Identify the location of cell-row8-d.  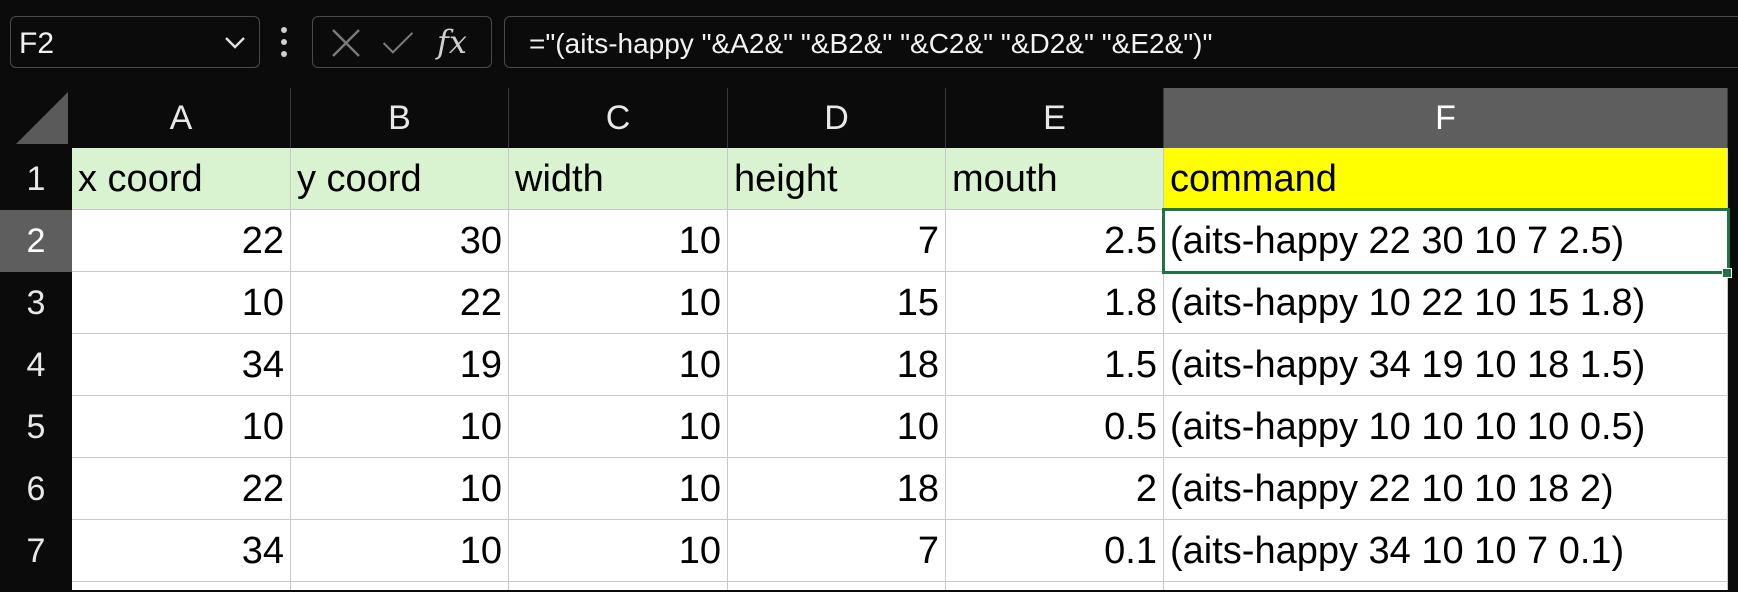
(837, 586).